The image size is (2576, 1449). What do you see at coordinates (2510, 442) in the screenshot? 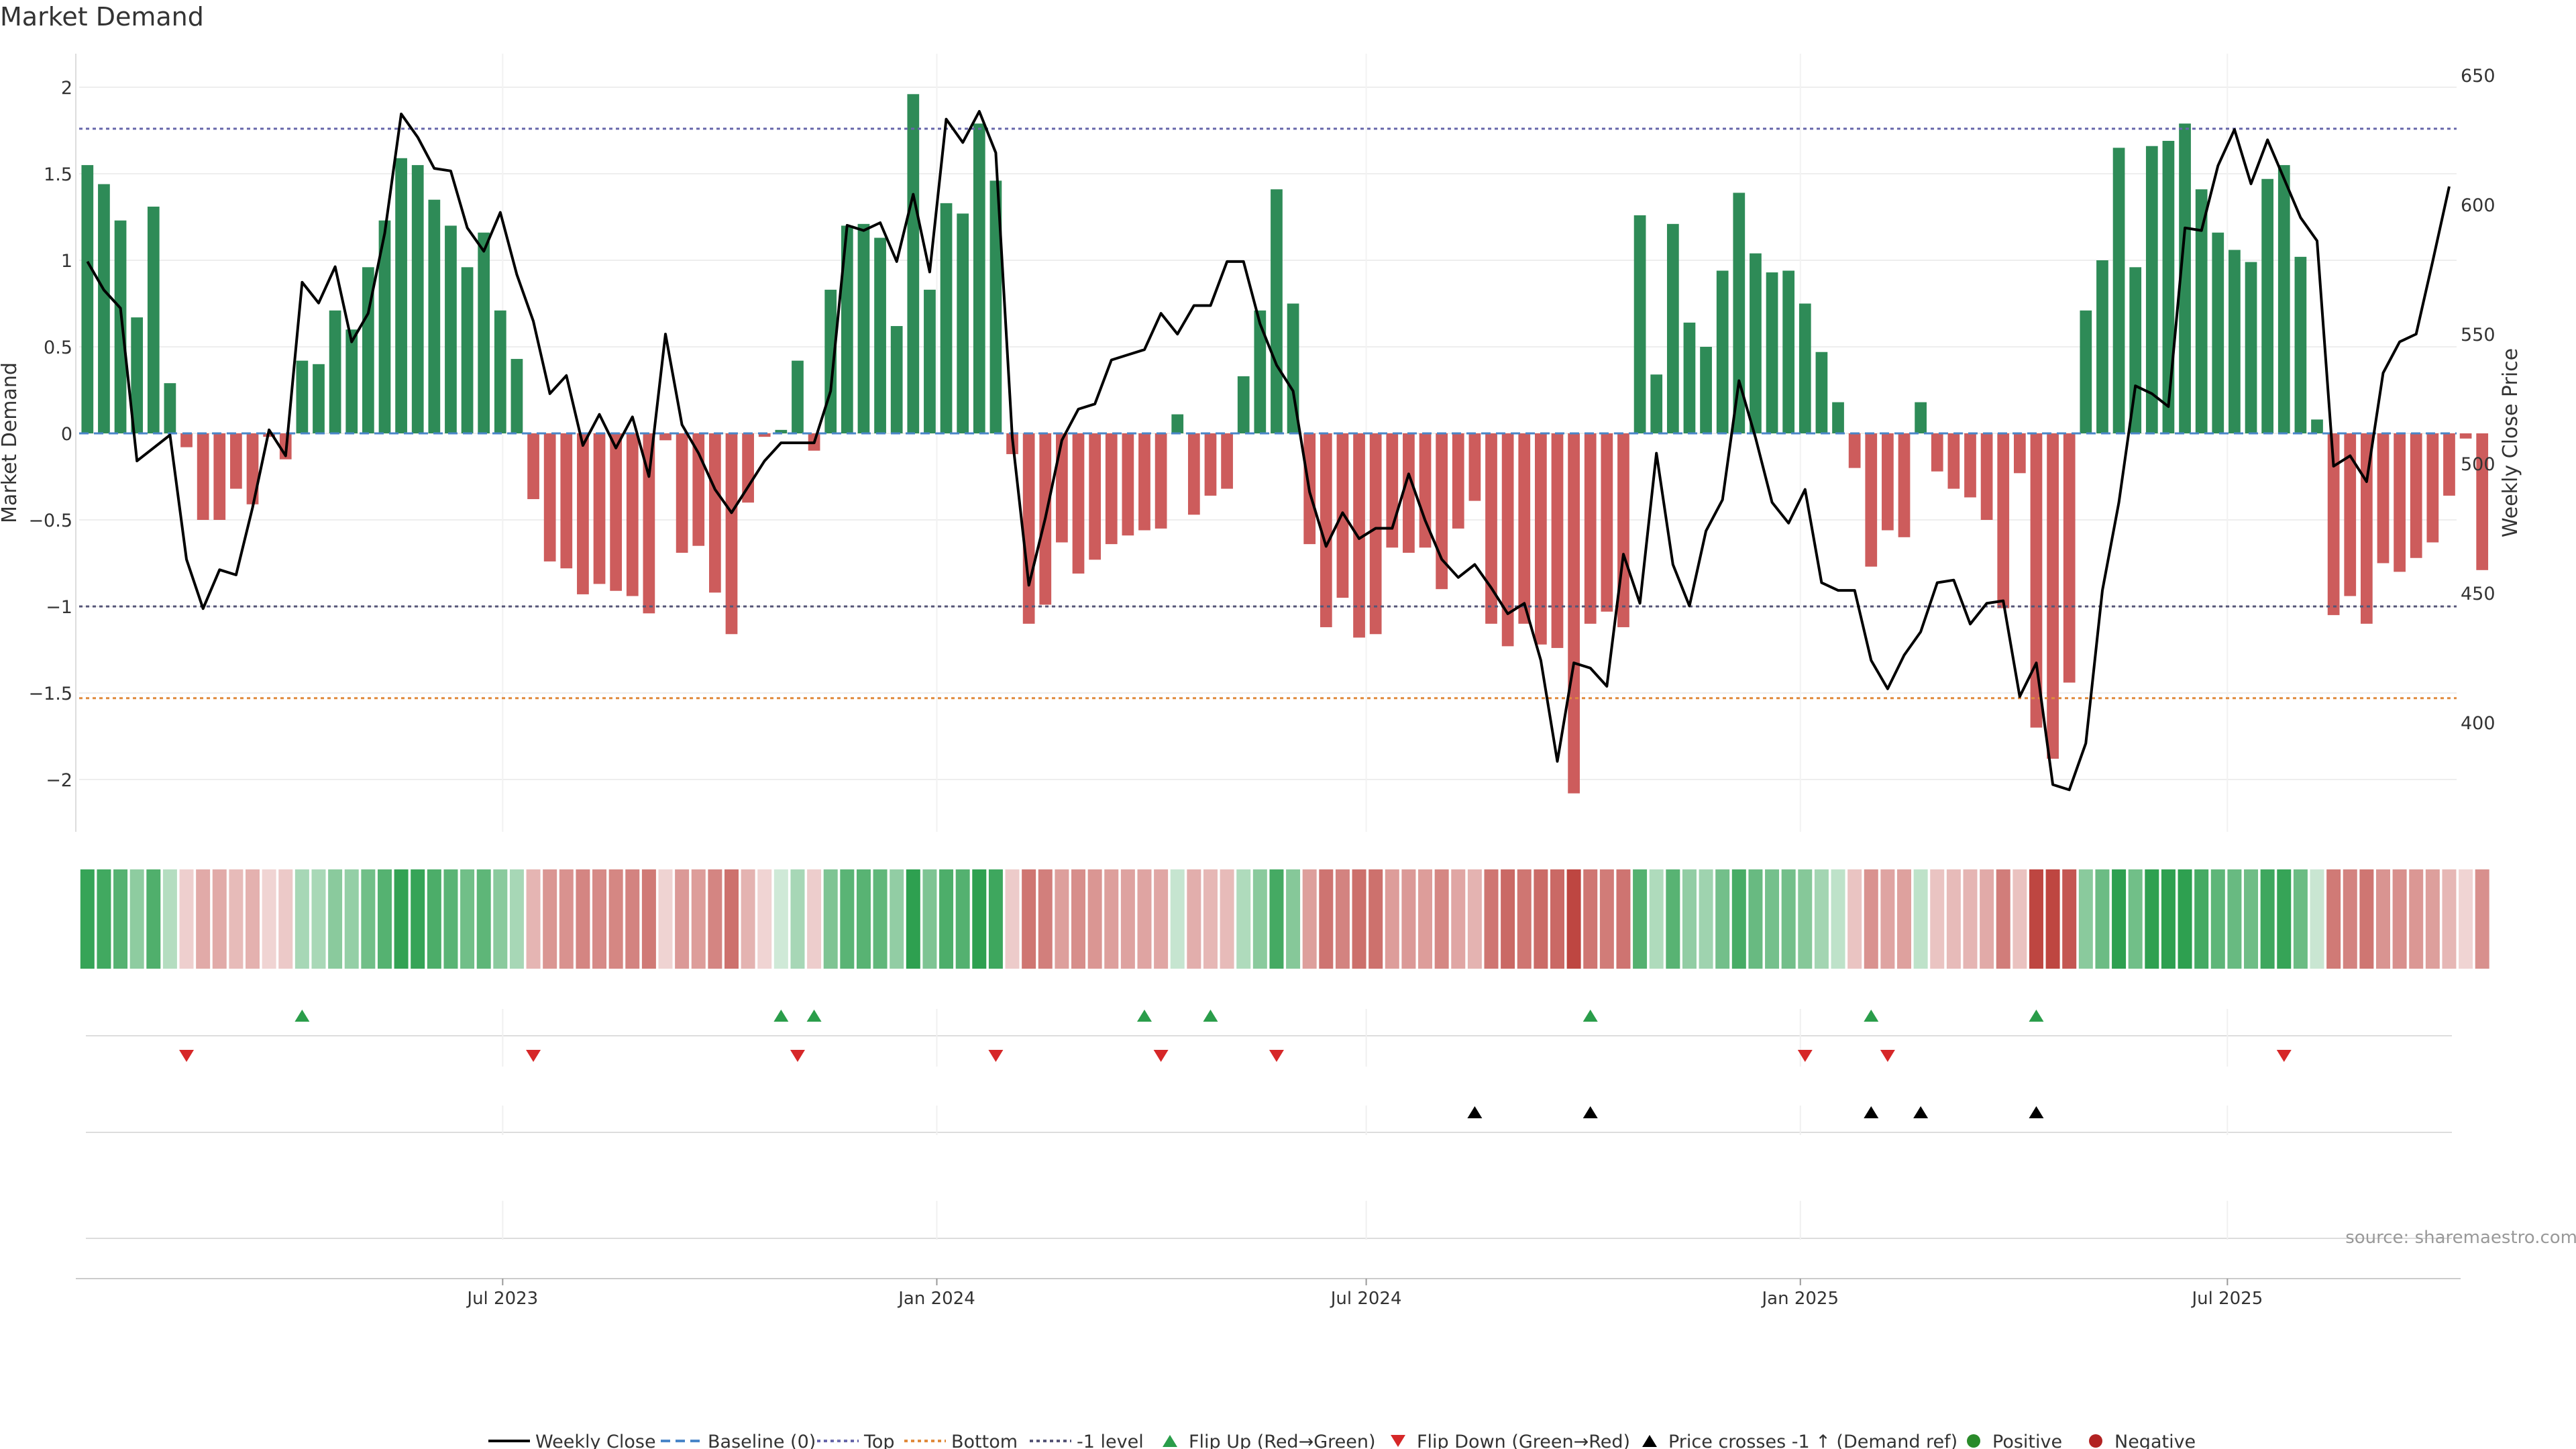
I see `y2-axis-label: Weekly Close Price` at bounding box center [2510, 442].